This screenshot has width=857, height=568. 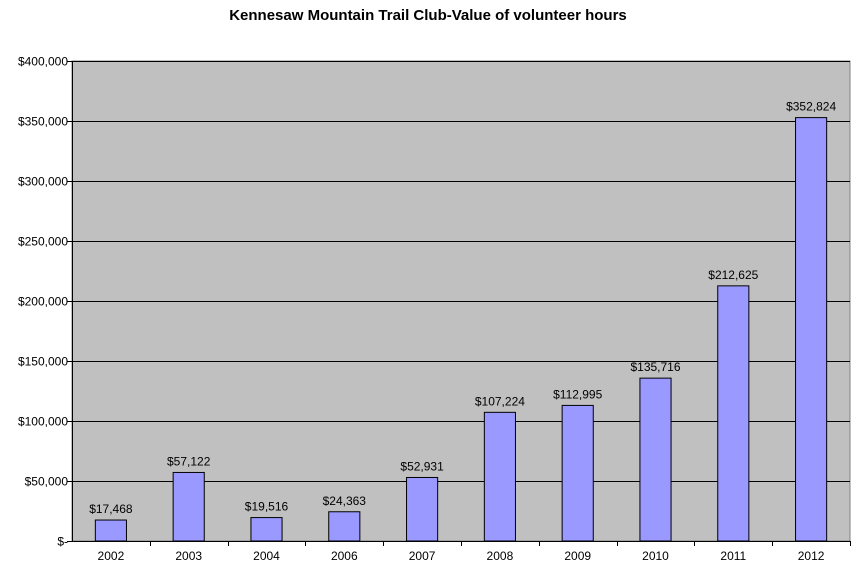 What do you see at coordinates (43, 302) in the screenshot?
I see `y-tick-label: $200,000` at bounding box center [43, 302].